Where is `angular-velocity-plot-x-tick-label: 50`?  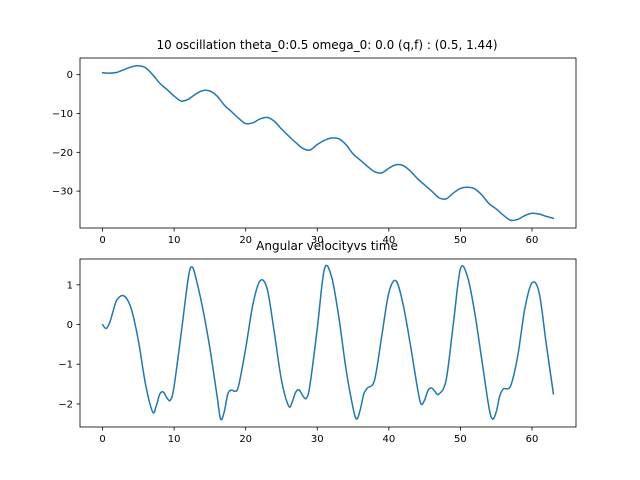
angular-velocity-plot-x-tick-label: 50 is located at coordinates (460, 439).